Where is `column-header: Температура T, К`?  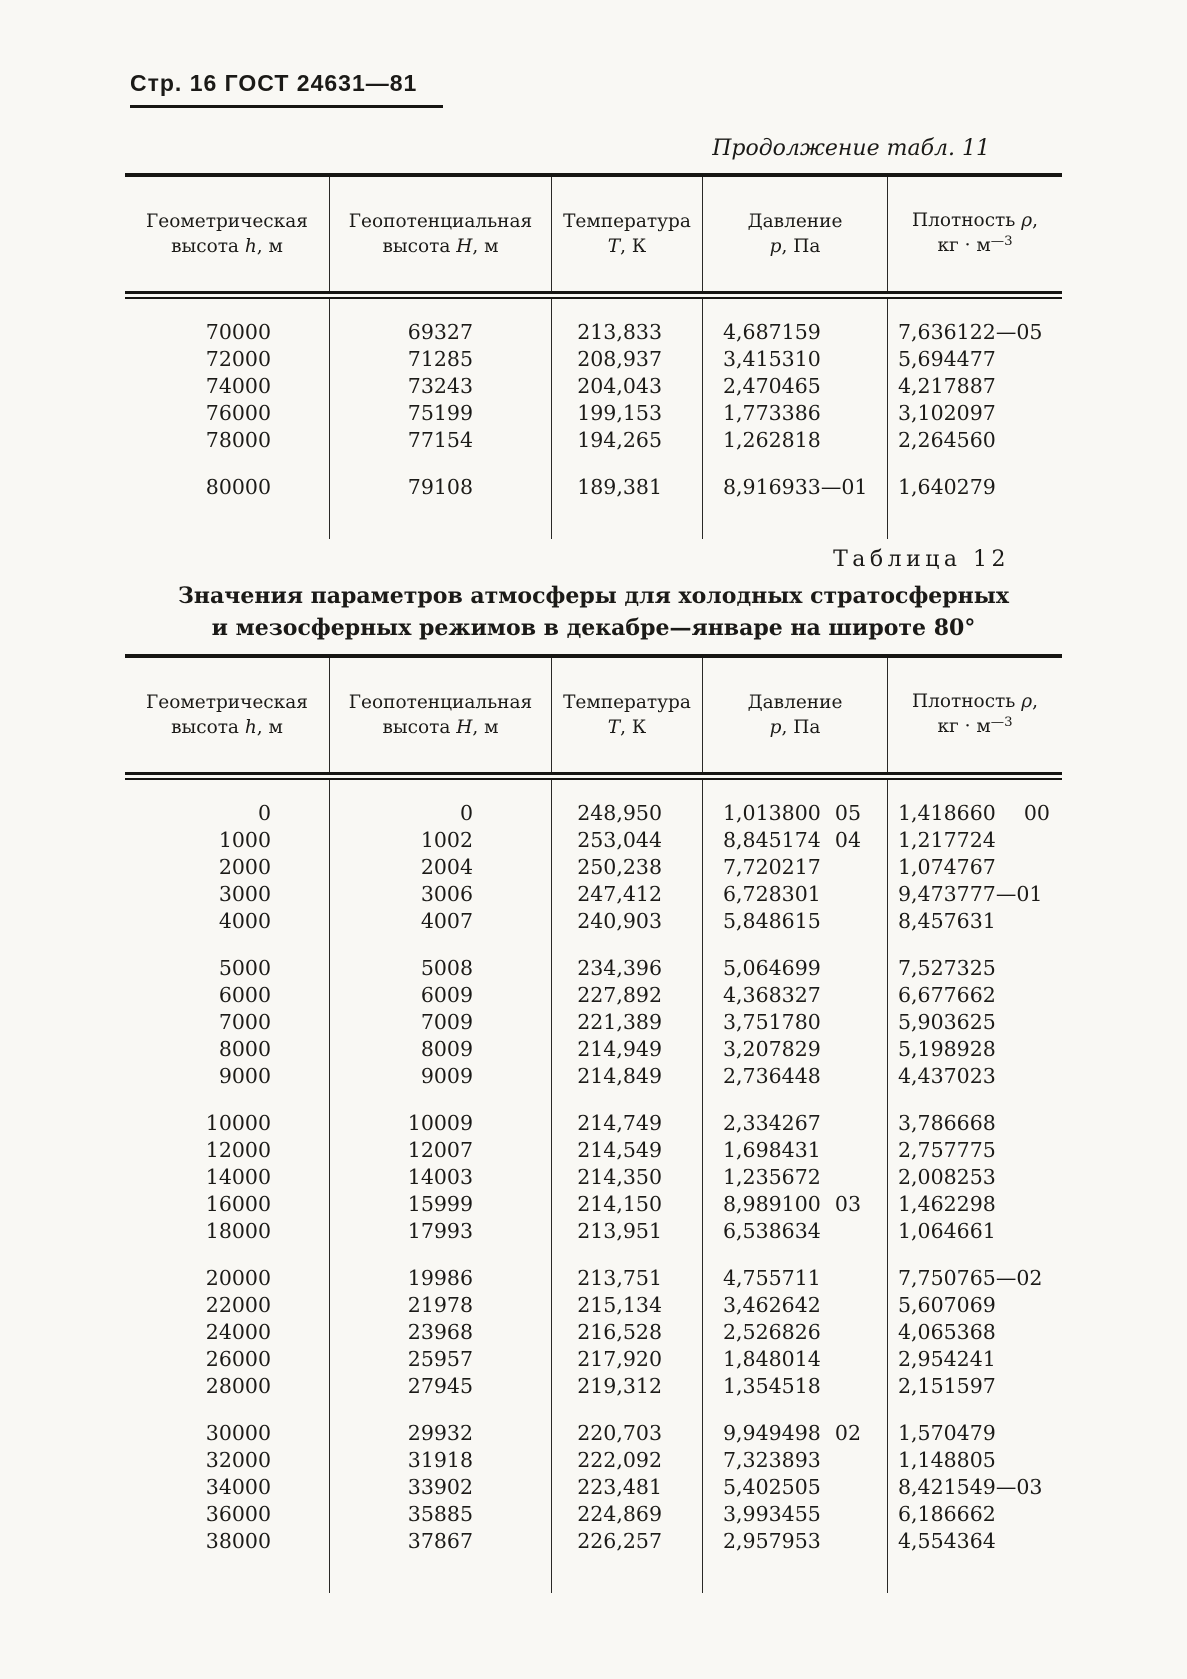
column-header: Температура T, К is located at coordinates (627, 234).